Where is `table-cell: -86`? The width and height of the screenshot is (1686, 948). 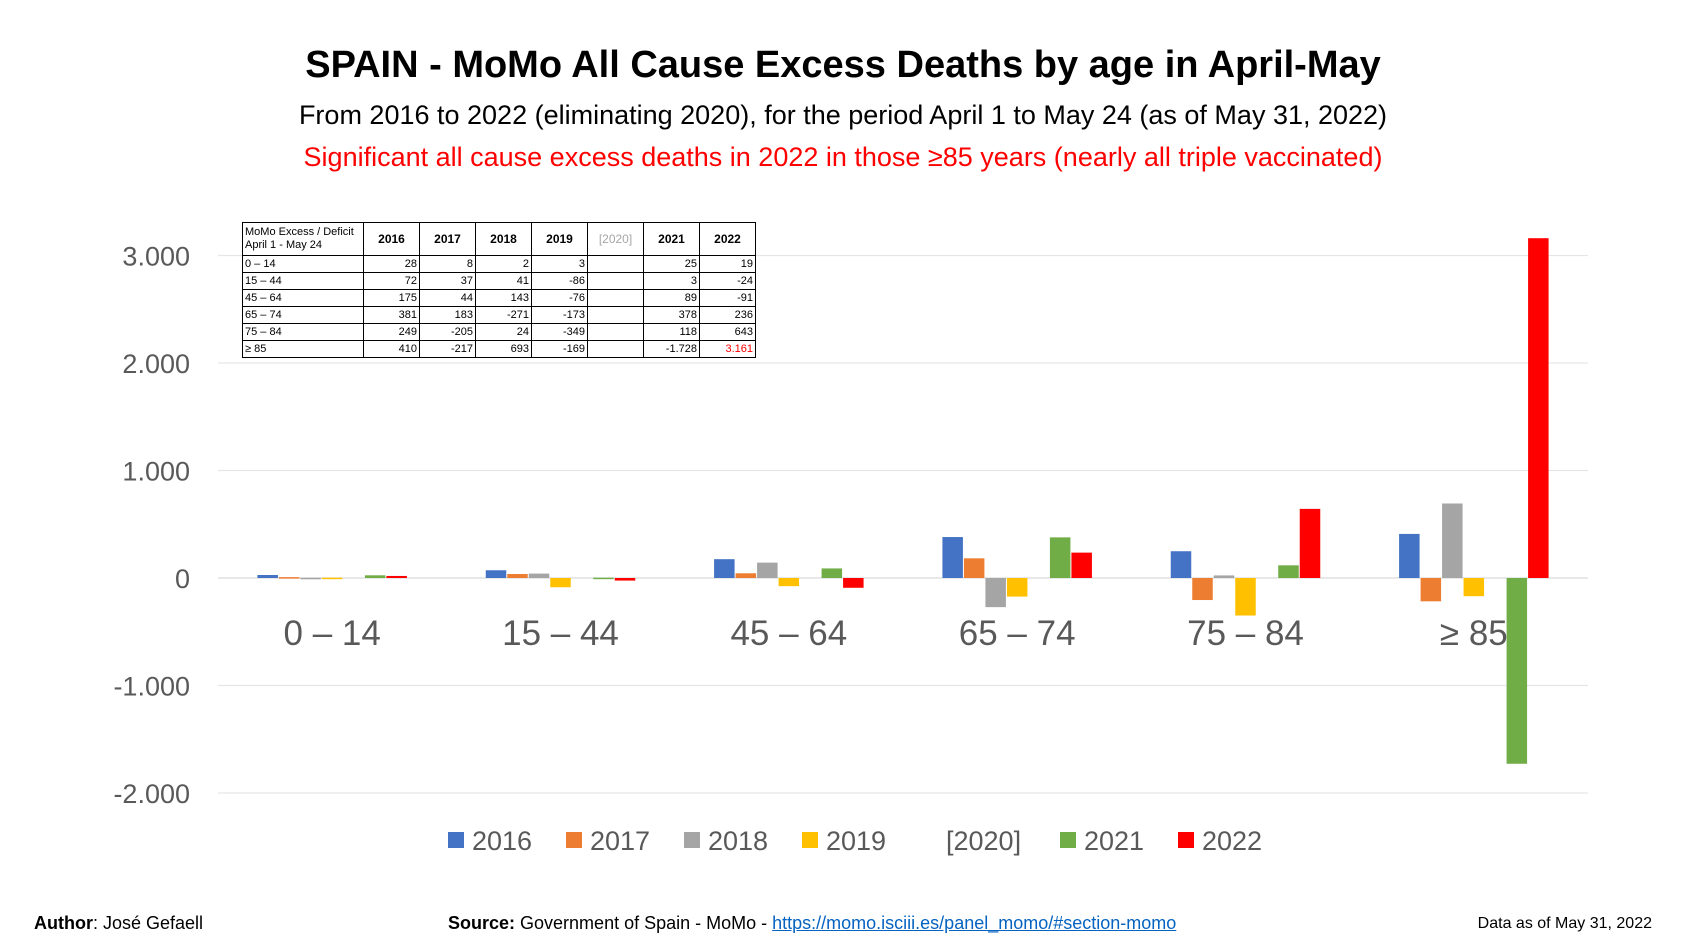
table-cell: -86 is located at coordinates (559, 281).